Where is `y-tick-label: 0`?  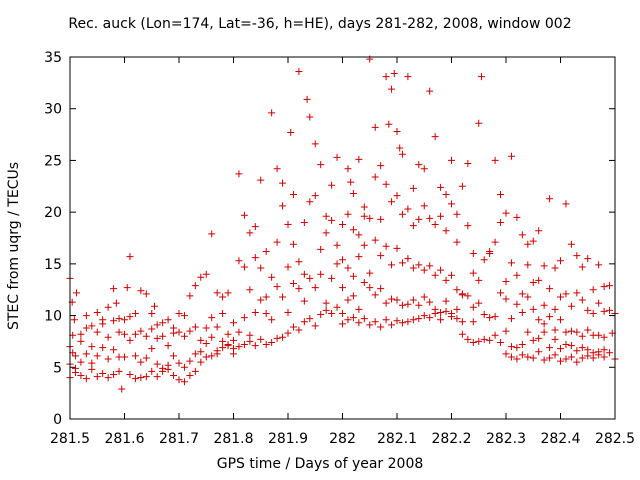 y-tick-label: 0 is located at coordinates (57, 420).